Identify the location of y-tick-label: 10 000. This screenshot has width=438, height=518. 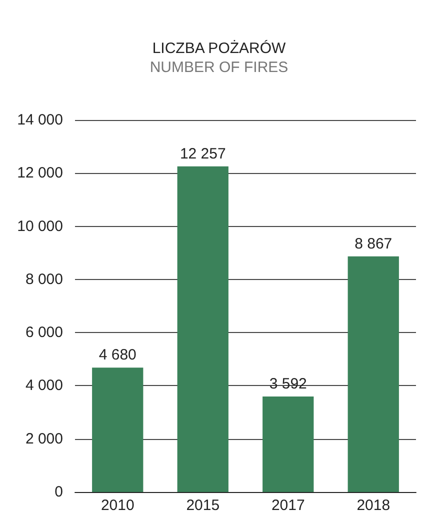
(40, 226).